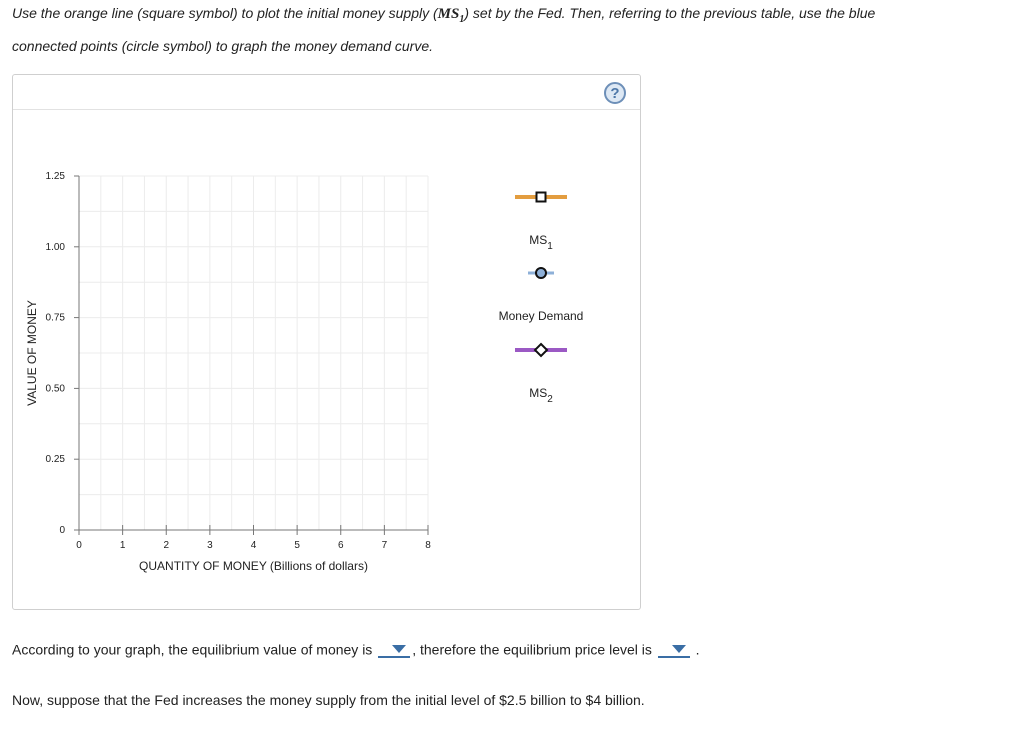  I want to click on help-icon: ?, so click(615, 93).